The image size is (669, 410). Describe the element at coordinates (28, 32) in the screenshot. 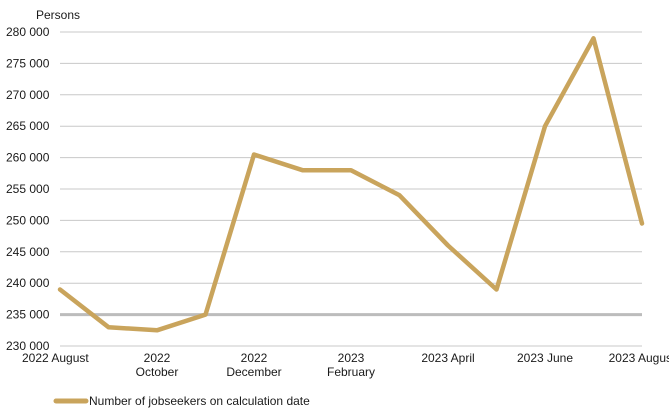

I see `y-tick-label: 280 000` at that location.